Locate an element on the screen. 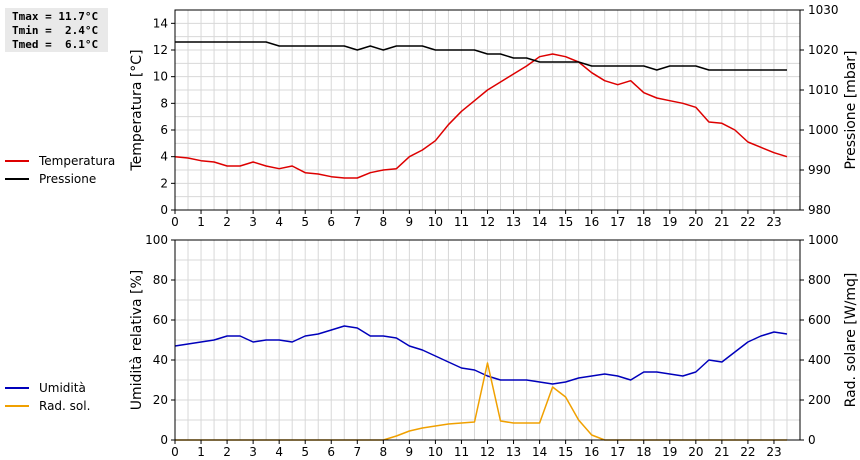 The width and height of the screenshot is (860, 460). y-tick-label: 60 is located at coordinates (160, 320).